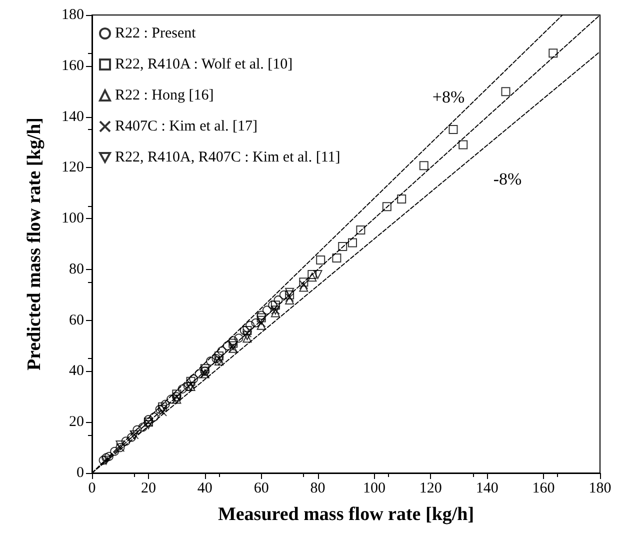 Image resolution: width=627 pixels, height=557 pixels. What do you see at coordinates (76, 269) in the screenshot?
I see `y-tick-label: 80` at bounding box center [76, 269].